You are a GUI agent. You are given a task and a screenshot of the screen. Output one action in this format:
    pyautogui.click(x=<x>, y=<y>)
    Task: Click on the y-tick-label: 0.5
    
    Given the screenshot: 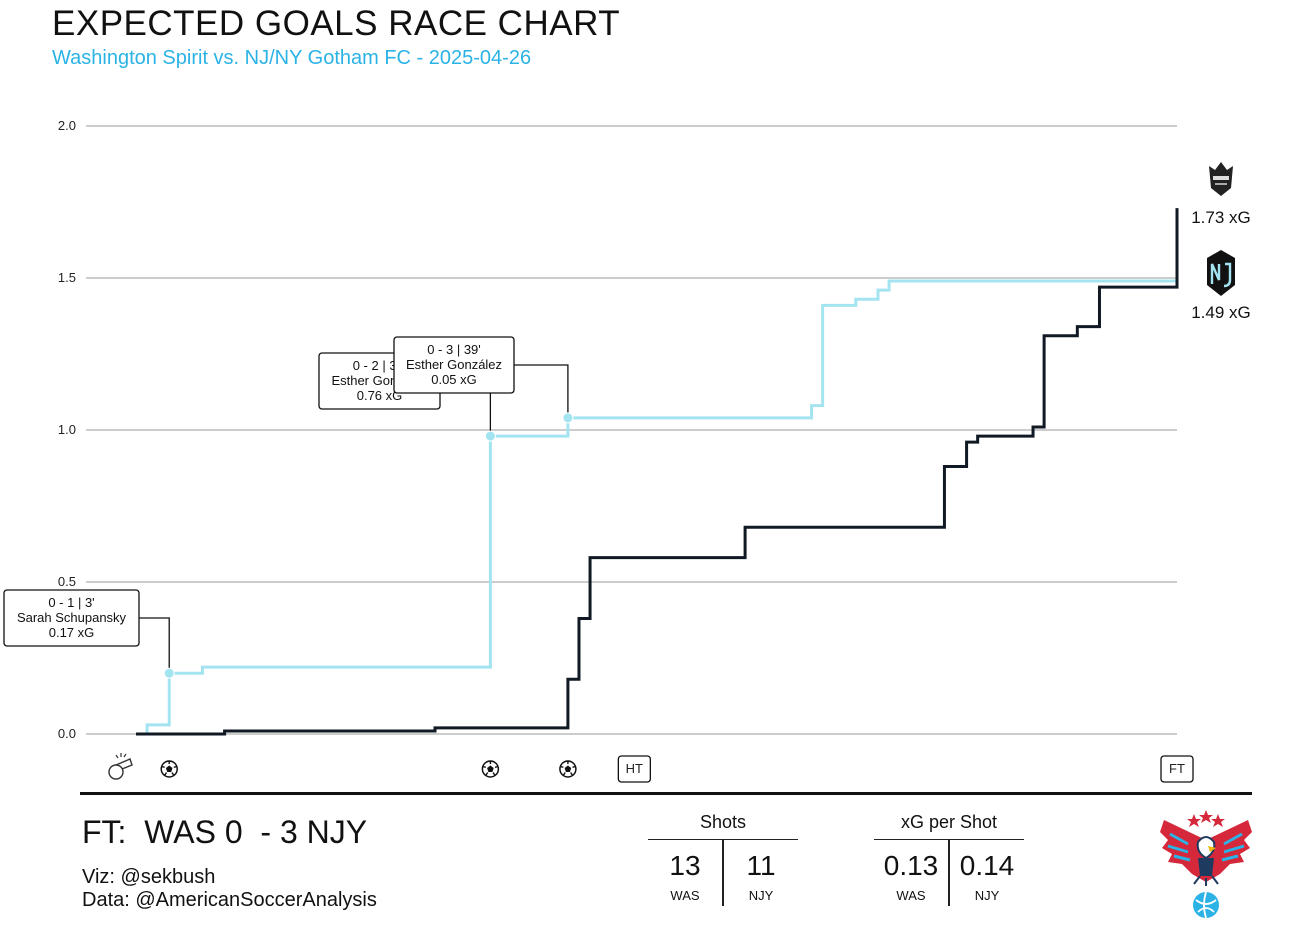 What is the action you would take?
    pyautogui.click(x=67, y=581)
    